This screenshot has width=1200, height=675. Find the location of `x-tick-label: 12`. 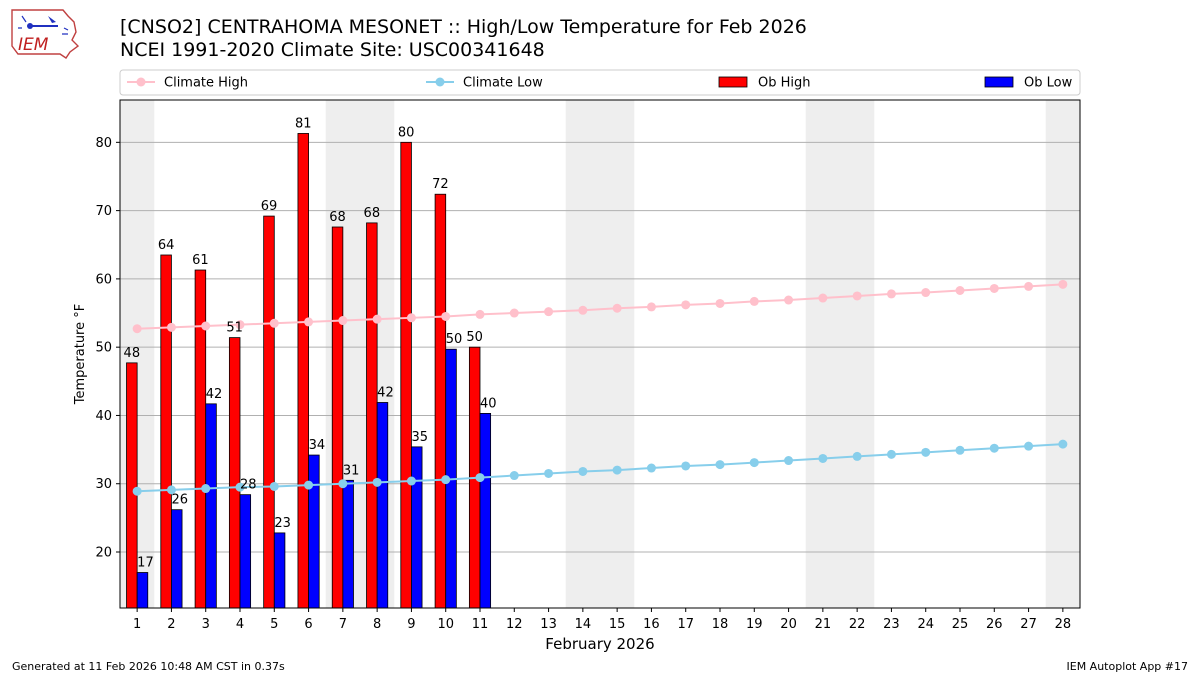

x-tick-label: 12 is located at coordinates (514, 624).